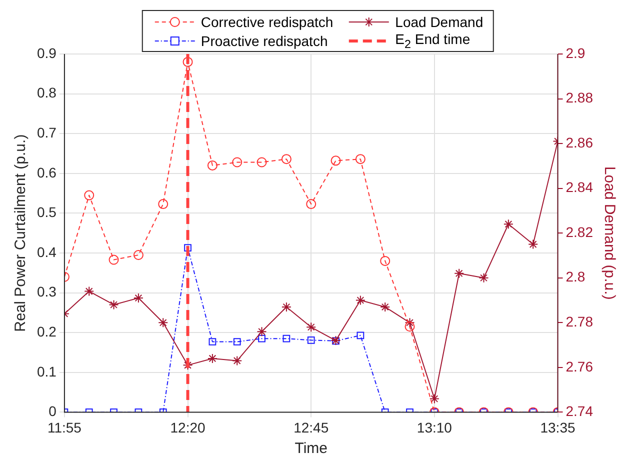  I want to click on y-tick-label: 0.2, so click(46, 331).